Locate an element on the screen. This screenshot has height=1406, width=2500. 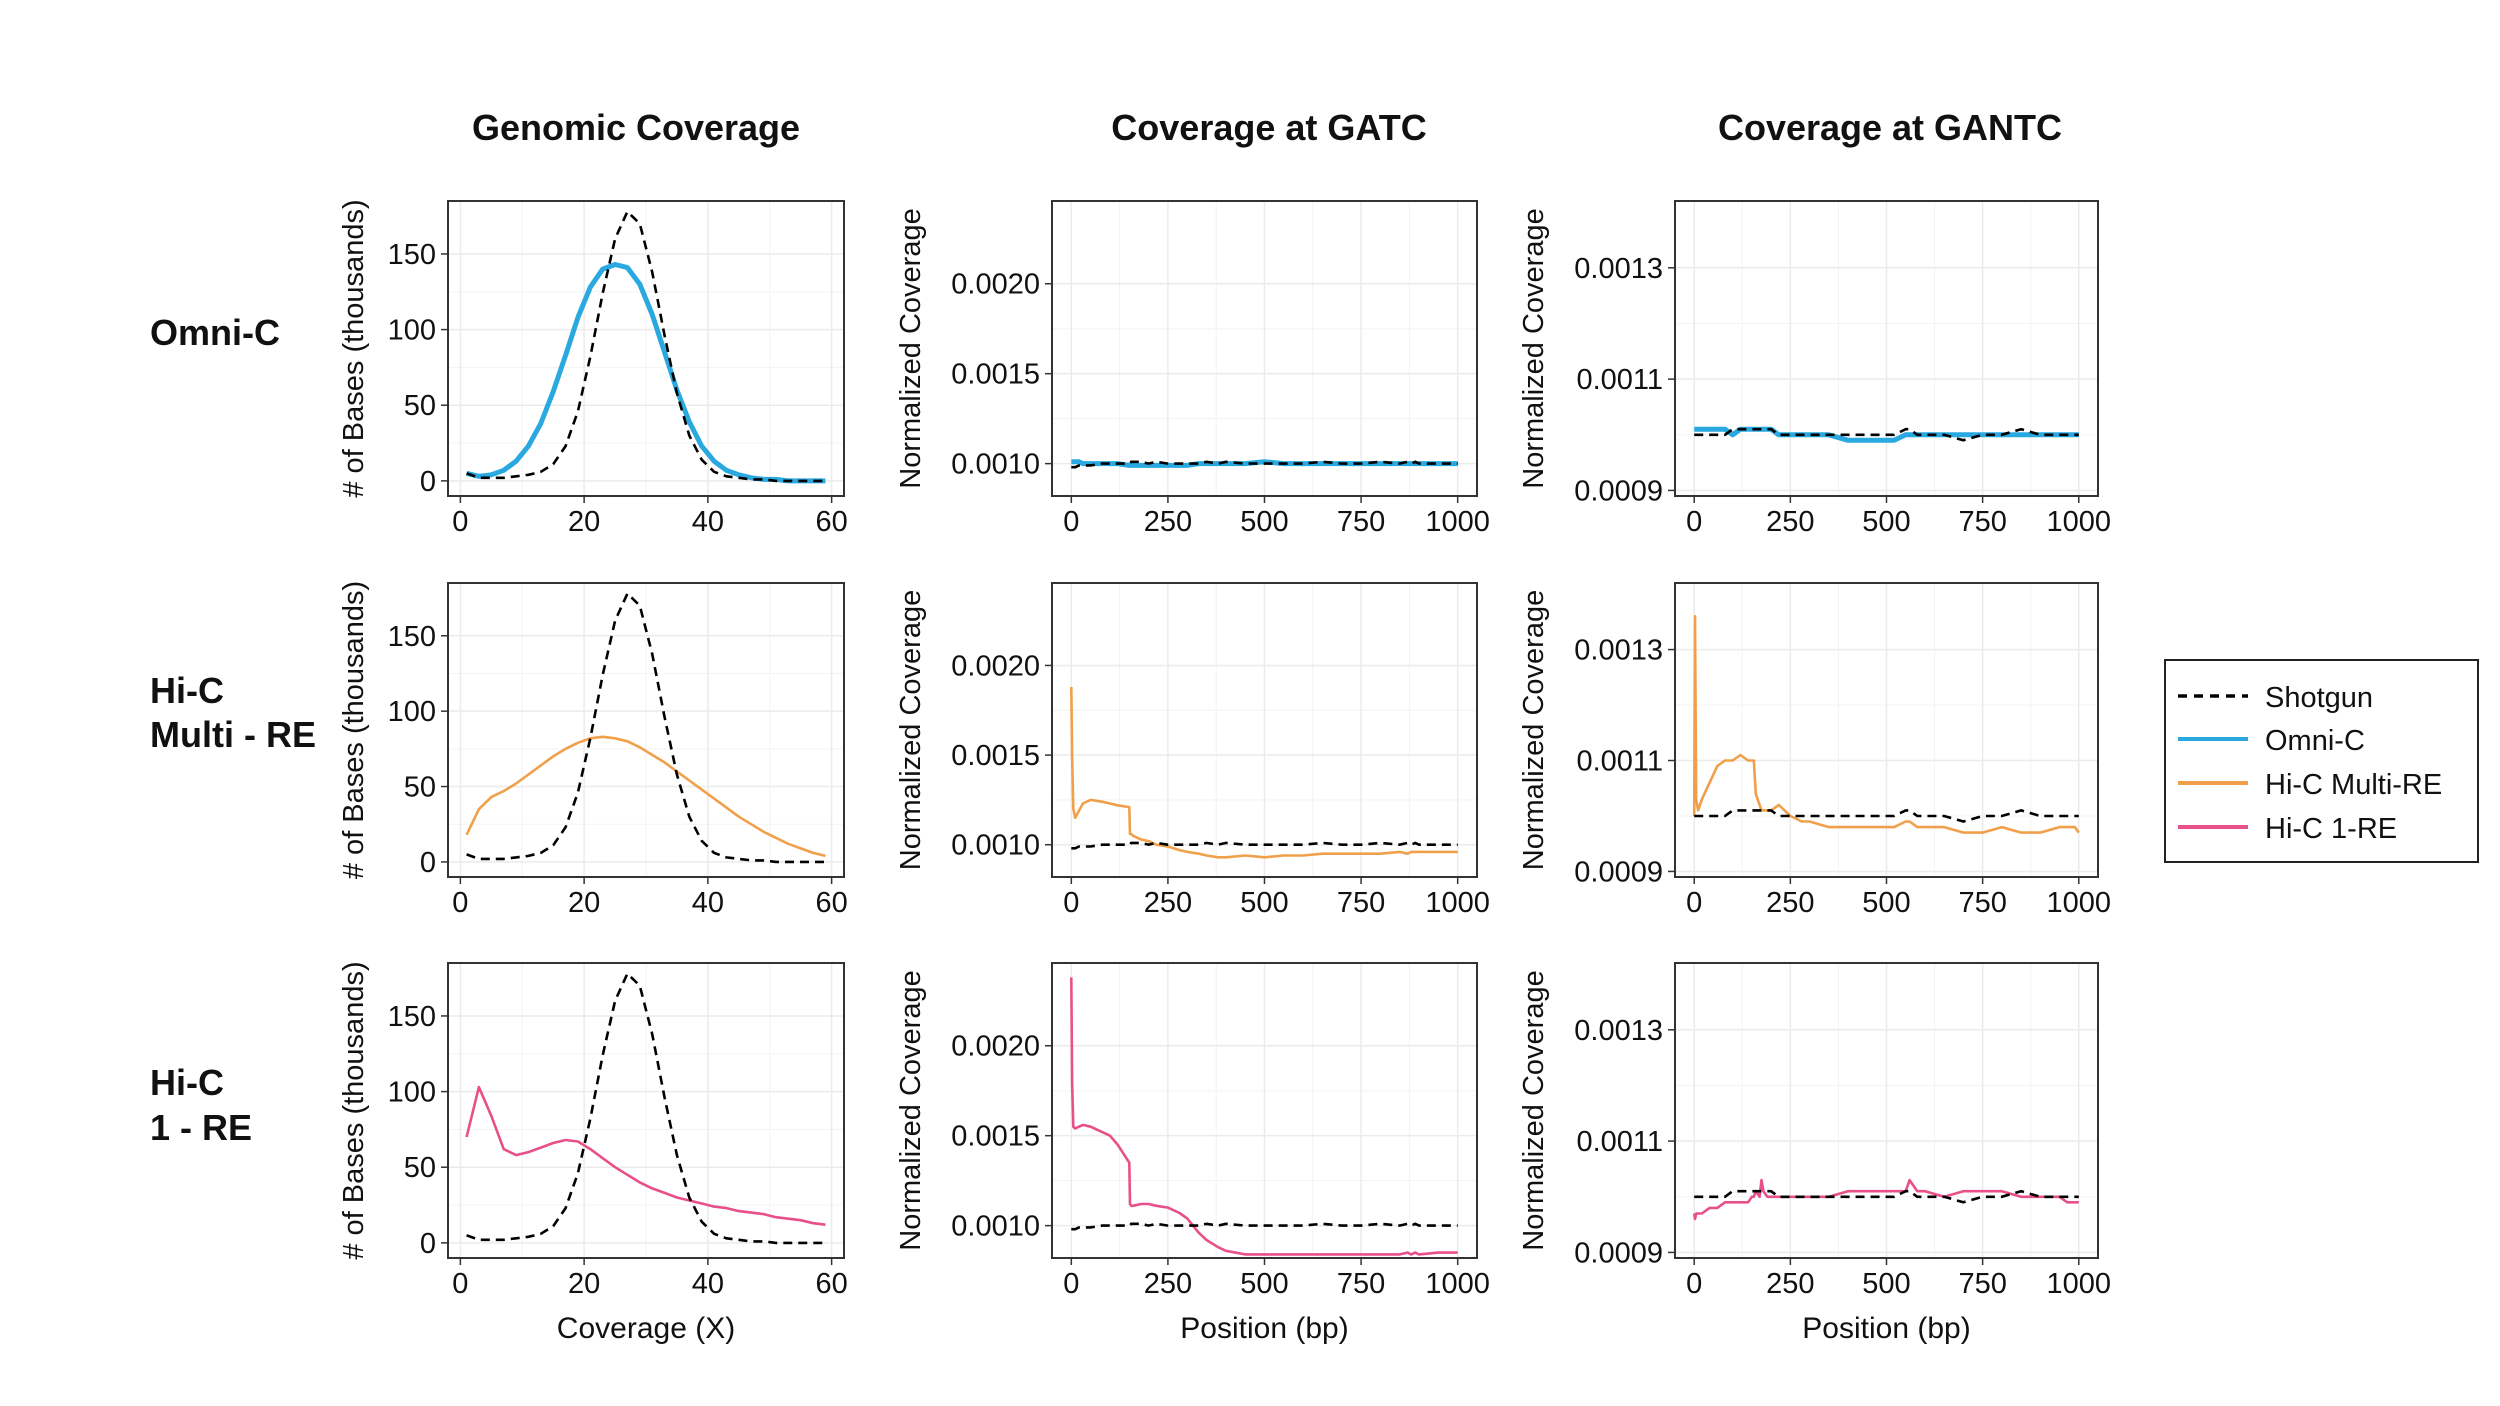
tick-label-x-gatc-omni: 750 is located at coordinates (1361, 522).